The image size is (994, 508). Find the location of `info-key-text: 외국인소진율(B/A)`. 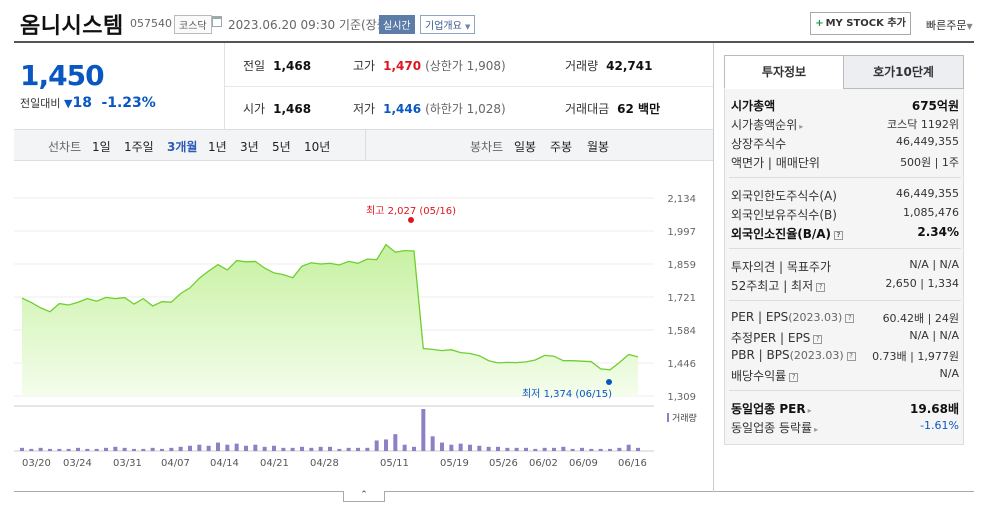

info-key-text: 외국인소진율(B/A) is located at coordinates (781, 234).